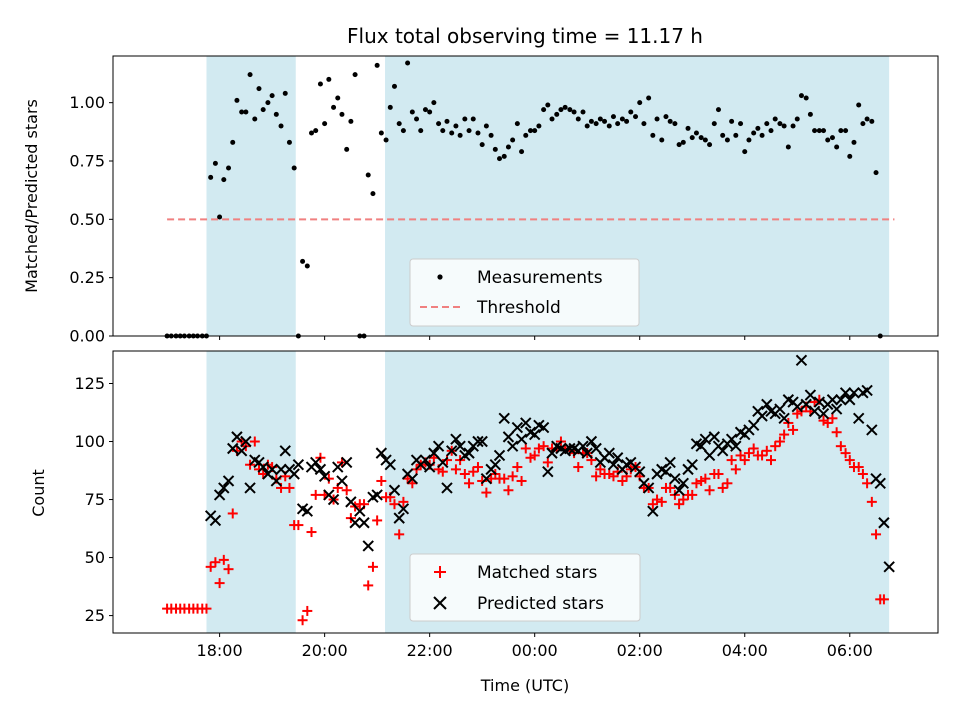 This screenshot has height=720, width=960. What do you see at coordinates (850, 650) in the screenshot?
I see `x-tick-label: 06:00` at bounding box center [850, 650].